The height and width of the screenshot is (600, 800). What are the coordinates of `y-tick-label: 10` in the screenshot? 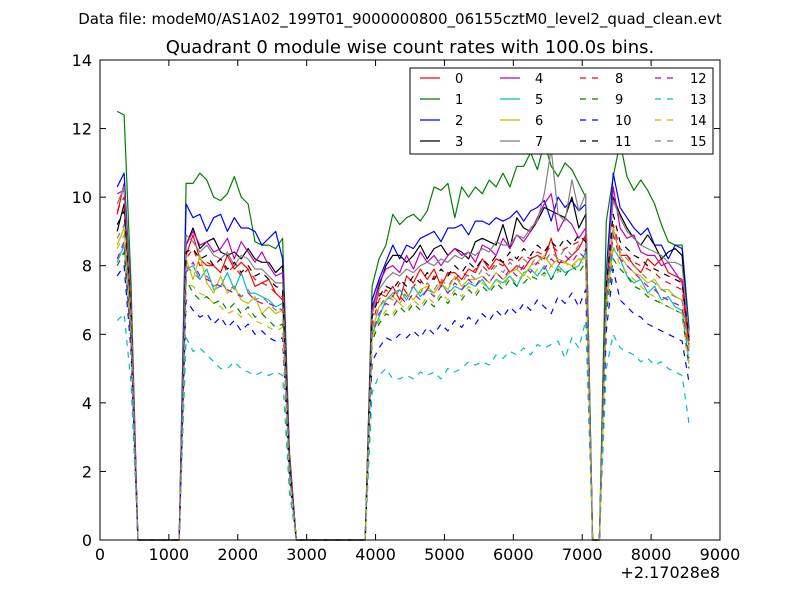 It's located at (82, 197).